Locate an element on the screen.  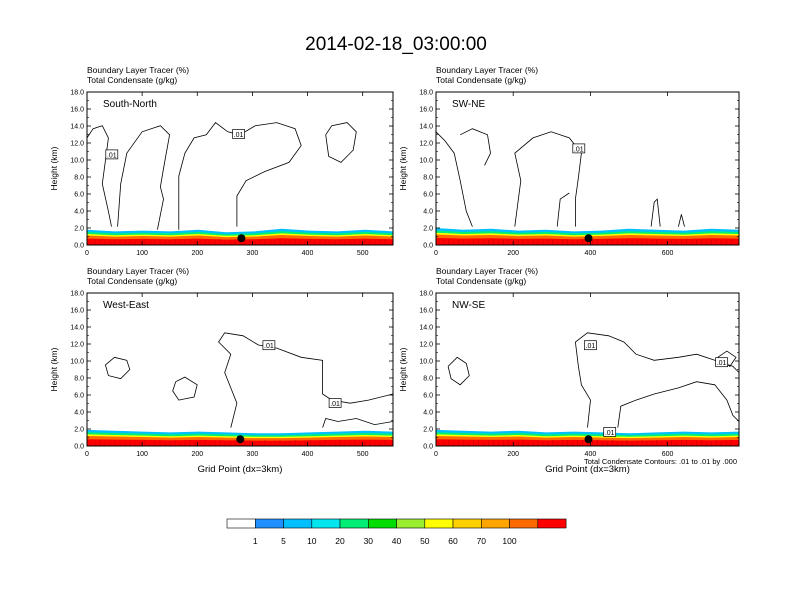
x-tick-label: 600 is located at coordinates (668, 454).